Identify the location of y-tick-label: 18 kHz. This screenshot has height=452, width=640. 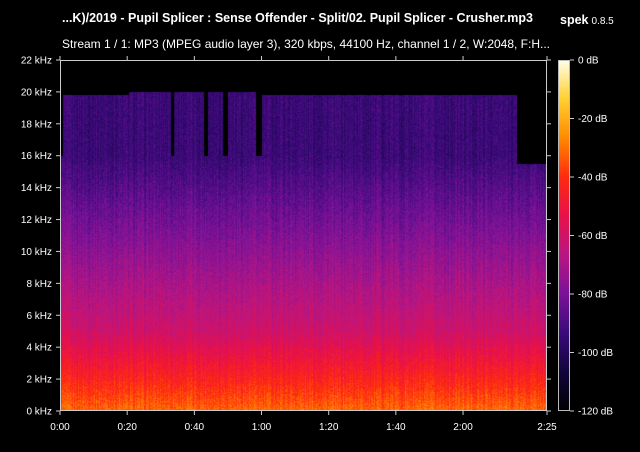
(36, 124).